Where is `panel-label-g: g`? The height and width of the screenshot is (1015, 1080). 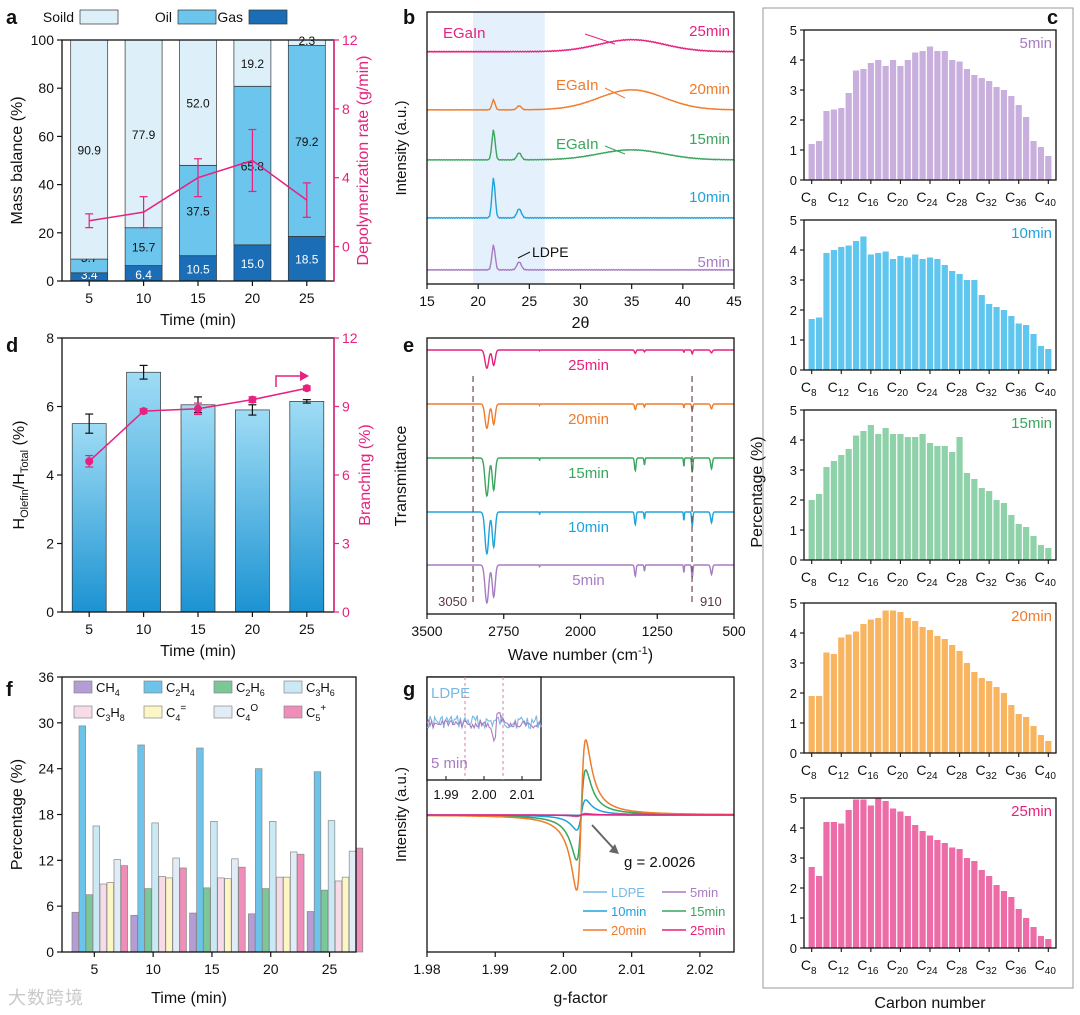 panel-label-g: g is located at coordinates (409, 690).